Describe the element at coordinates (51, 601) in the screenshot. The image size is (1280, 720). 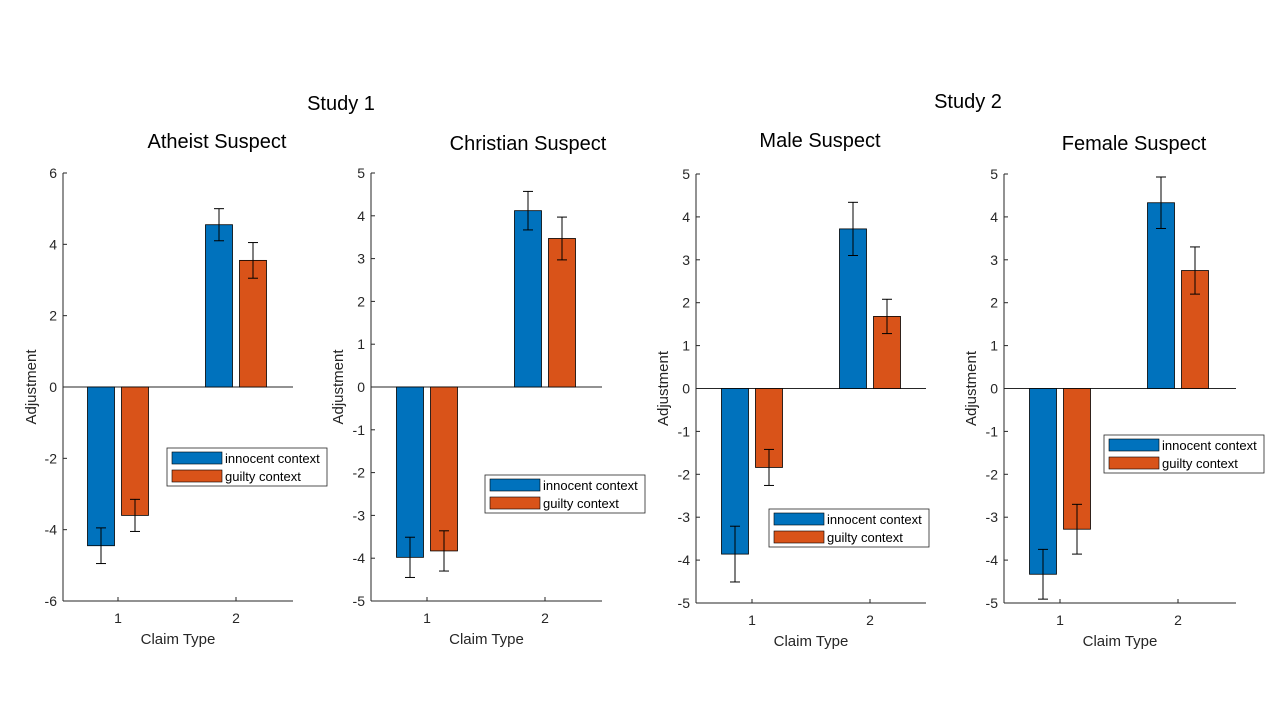
I see `y-tick-label: -6` at that location.